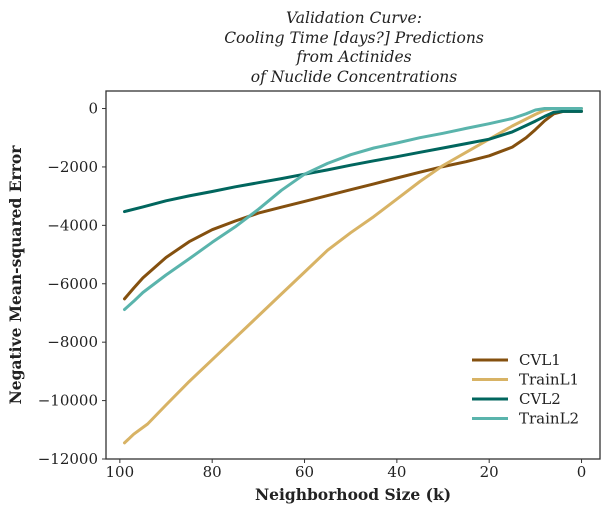  What do you see at coordinates (516, 399) in the screenshot?
I see `legend-item: CVL2` at bounding box center [516, 399].